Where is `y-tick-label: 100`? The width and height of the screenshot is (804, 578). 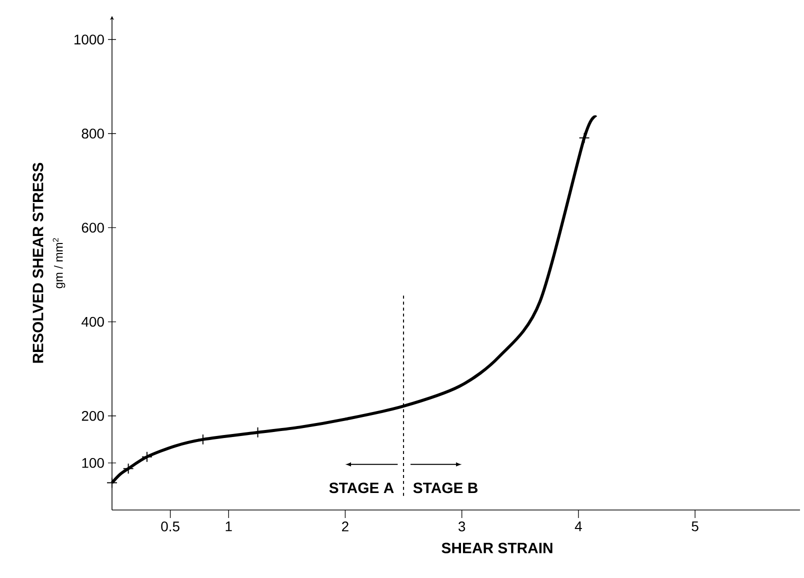
y-tick-label: 100 is located at coordinates (93, 463).